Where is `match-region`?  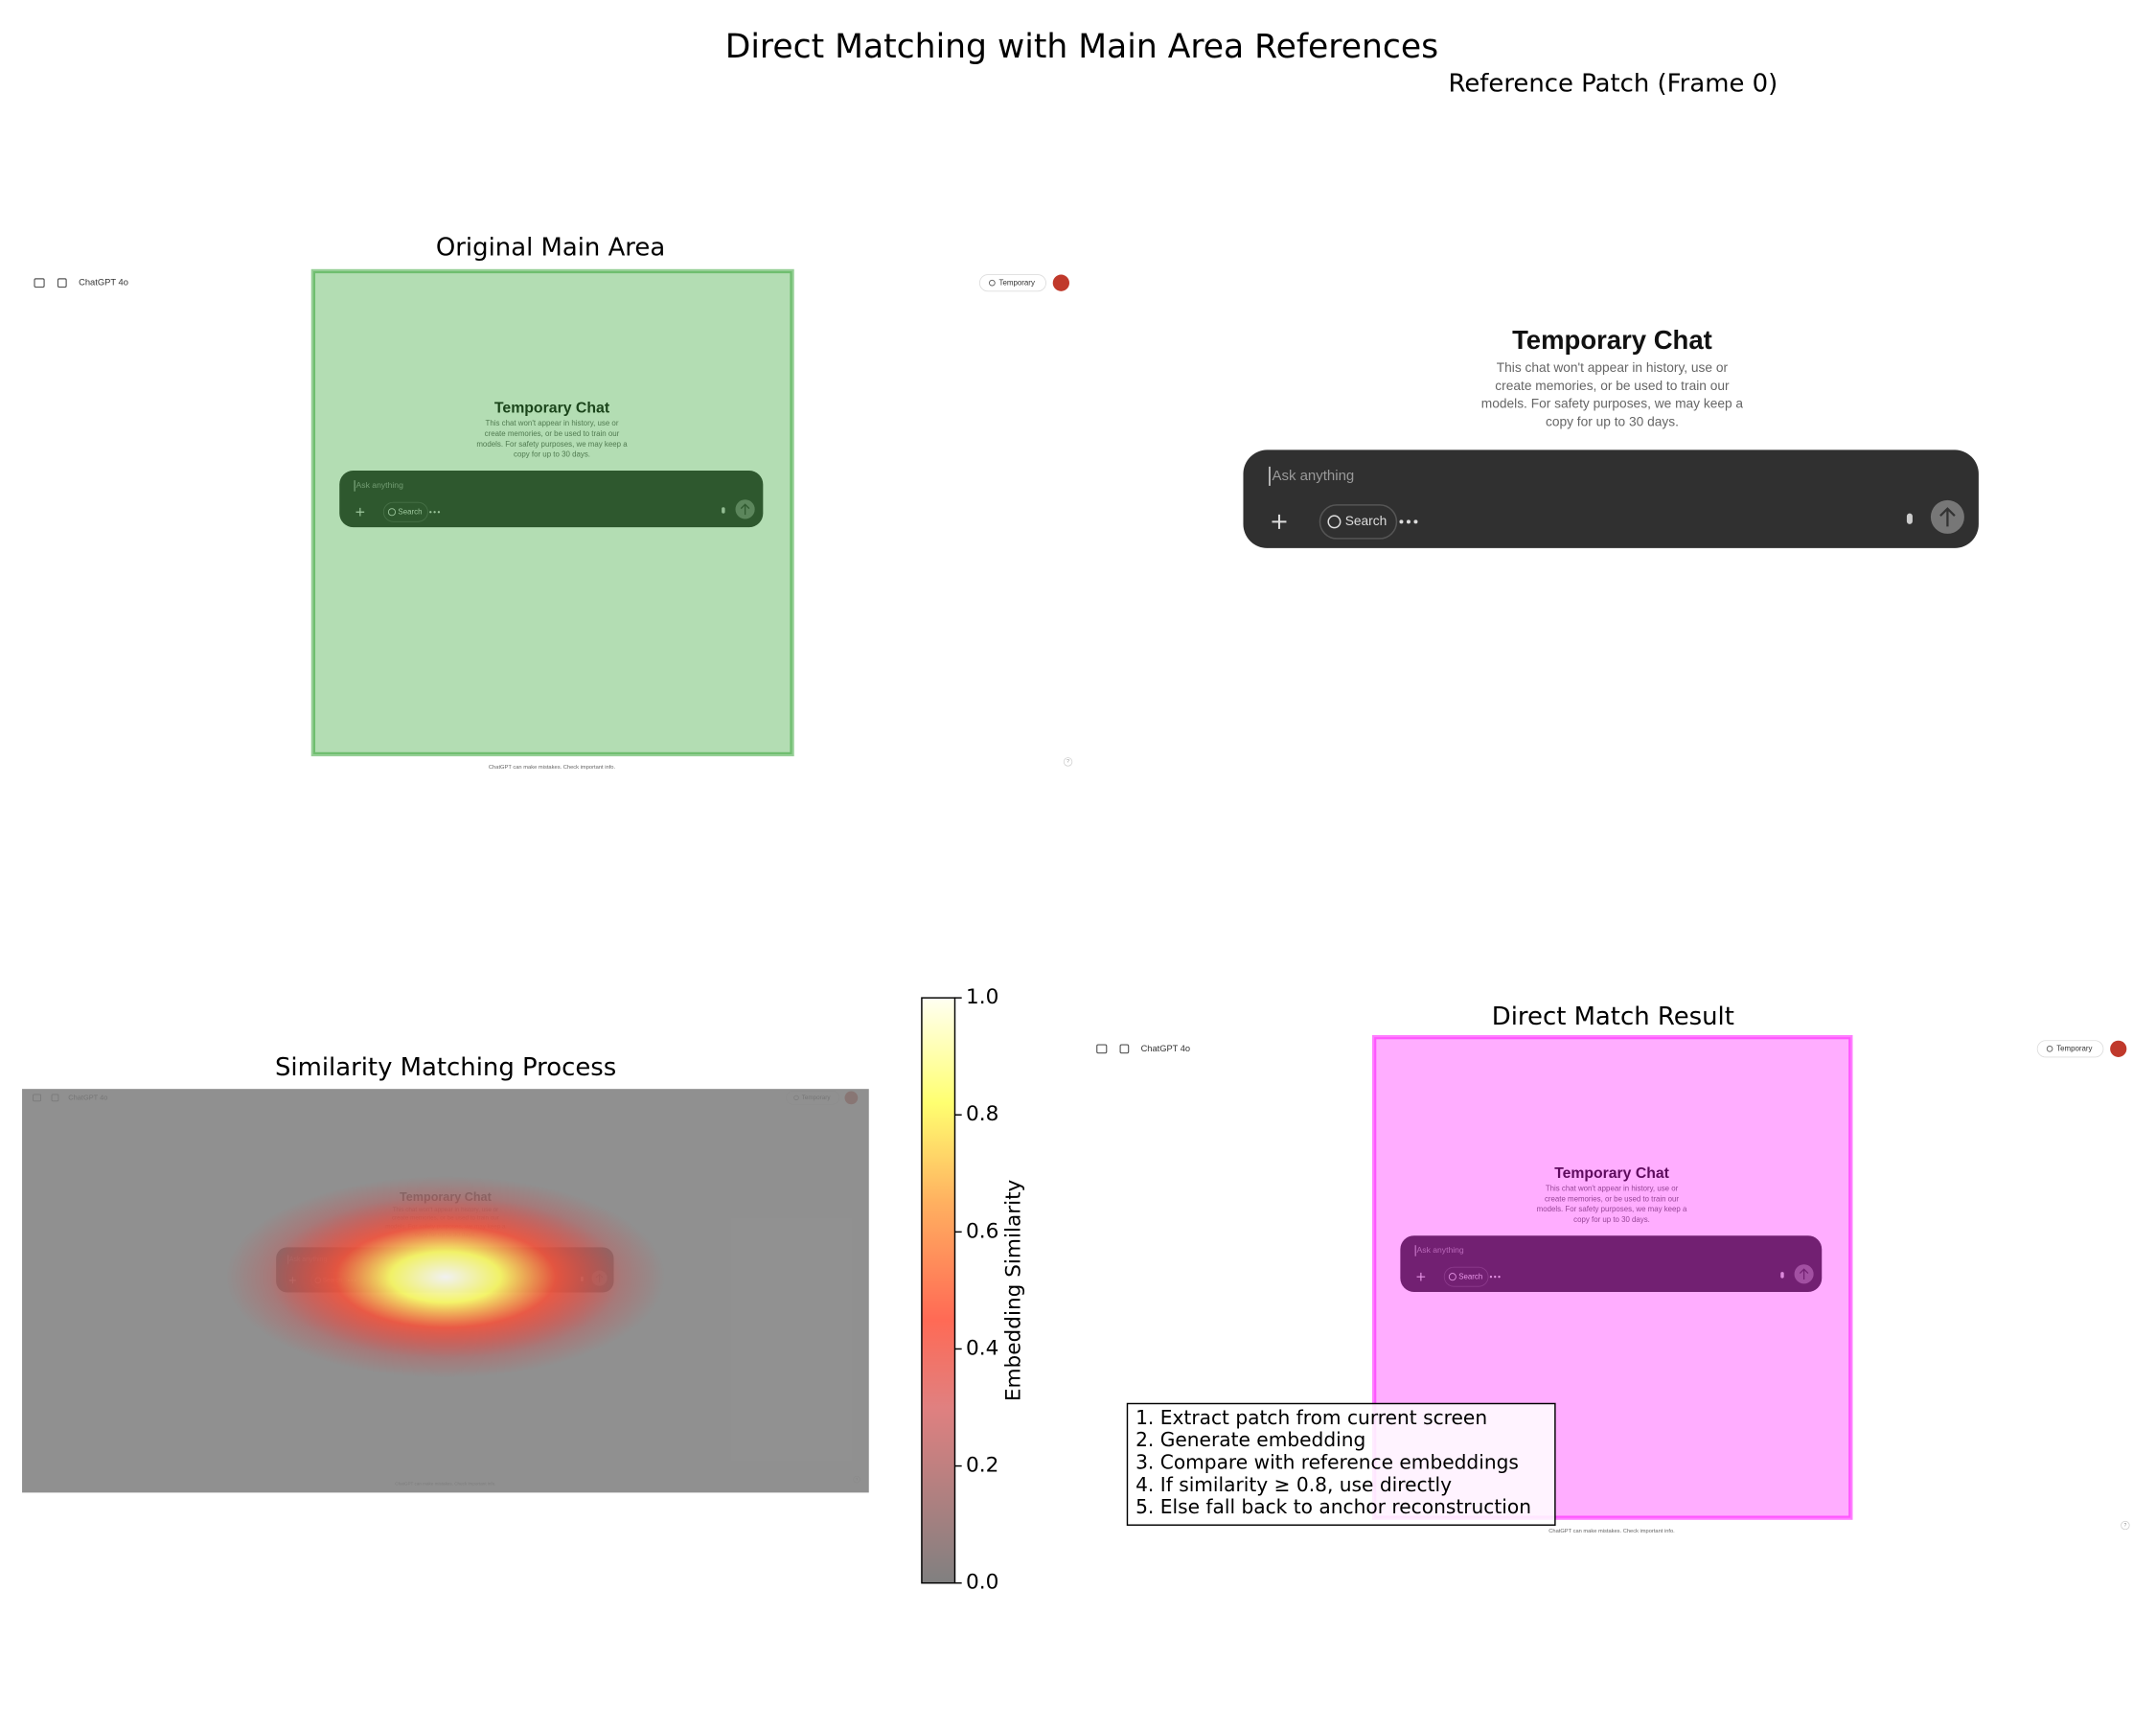 match-region is located at coordinates (552, 512).